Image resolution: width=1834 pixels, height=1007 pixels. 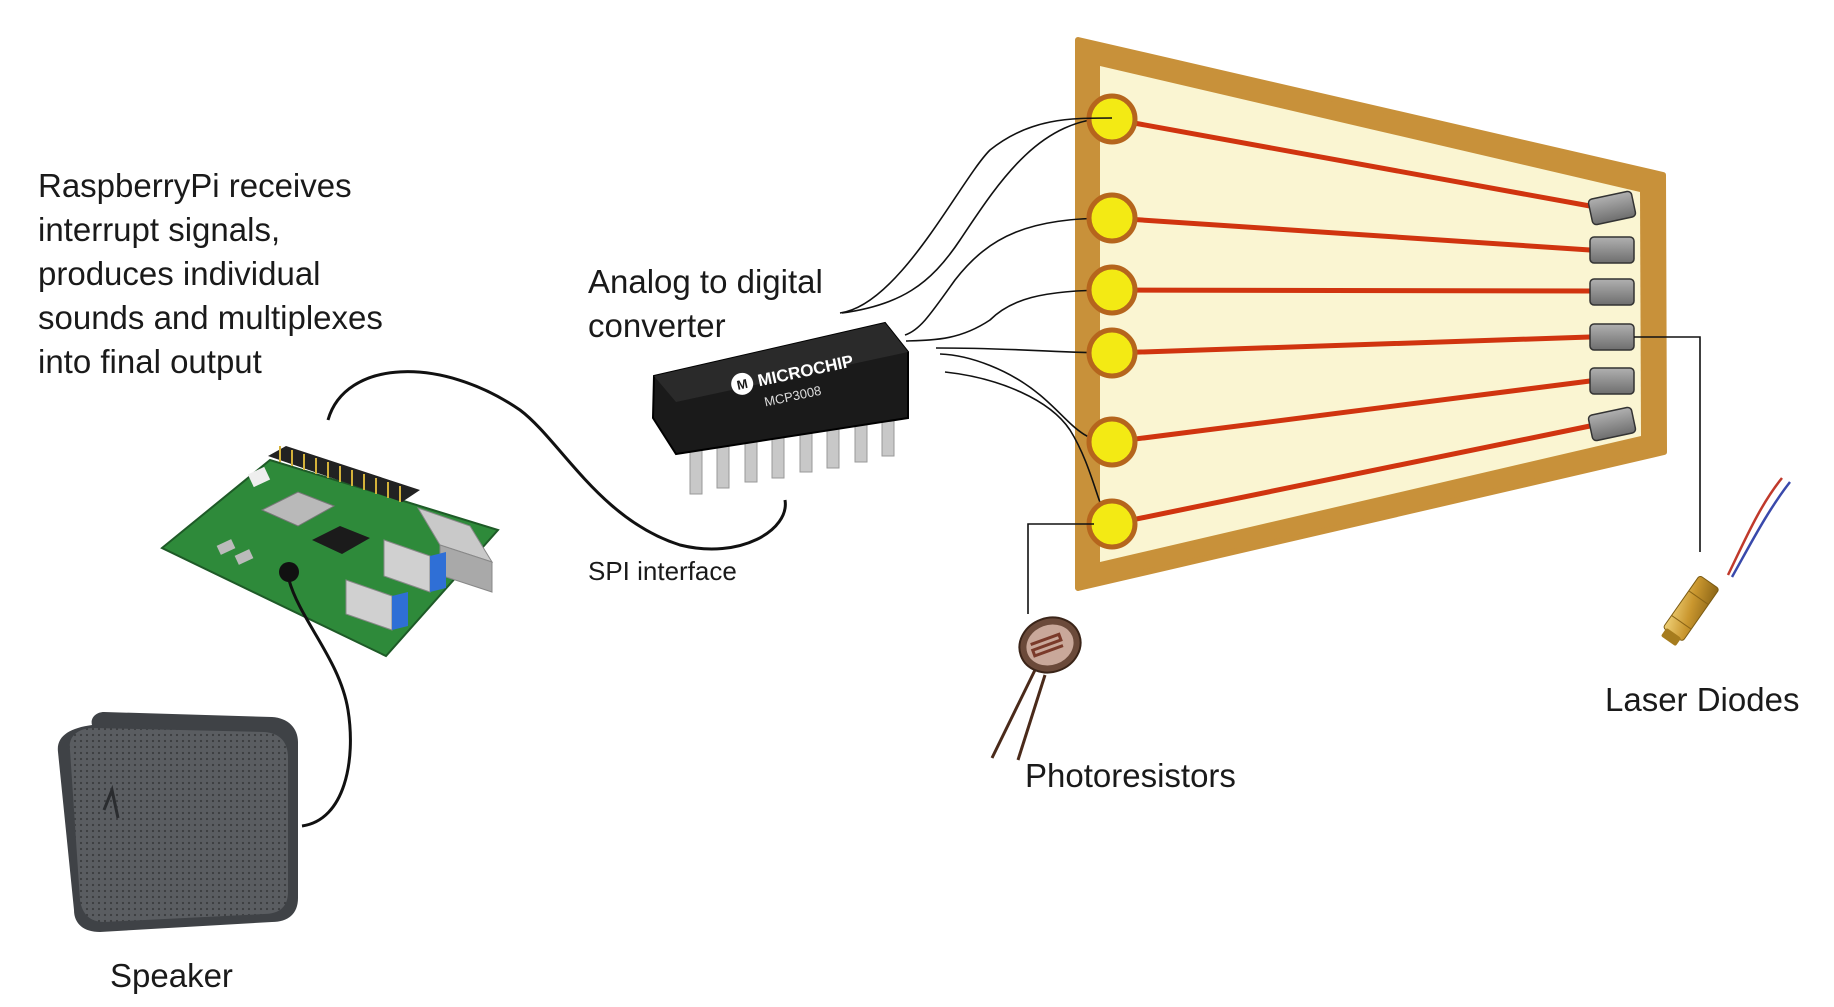 What do you see at coordinates (330, 552) in the screenshot?
I see `raspberry-pi-board` at bounding box center [330, 552].